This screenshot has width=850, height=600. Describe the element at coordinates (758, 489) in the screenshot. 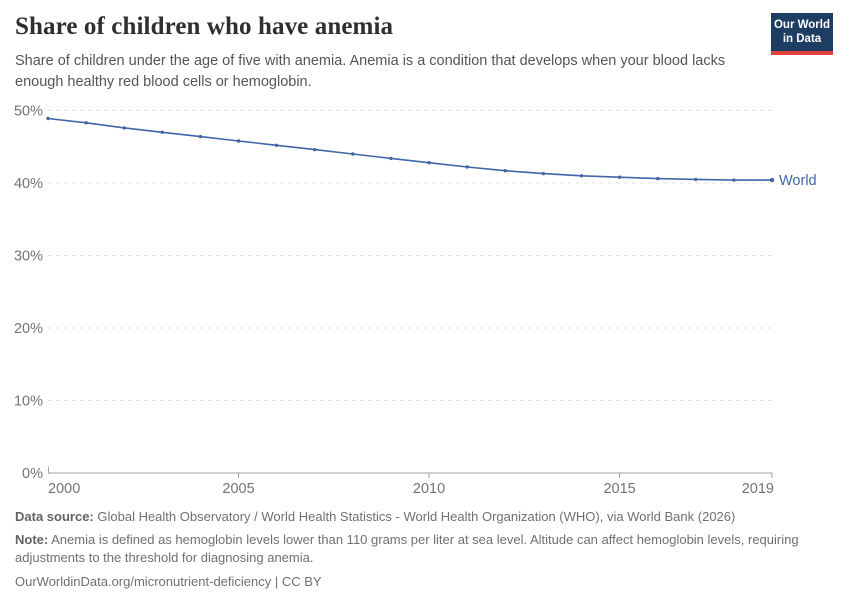

I see `x-tick-label: 2019` at that location.